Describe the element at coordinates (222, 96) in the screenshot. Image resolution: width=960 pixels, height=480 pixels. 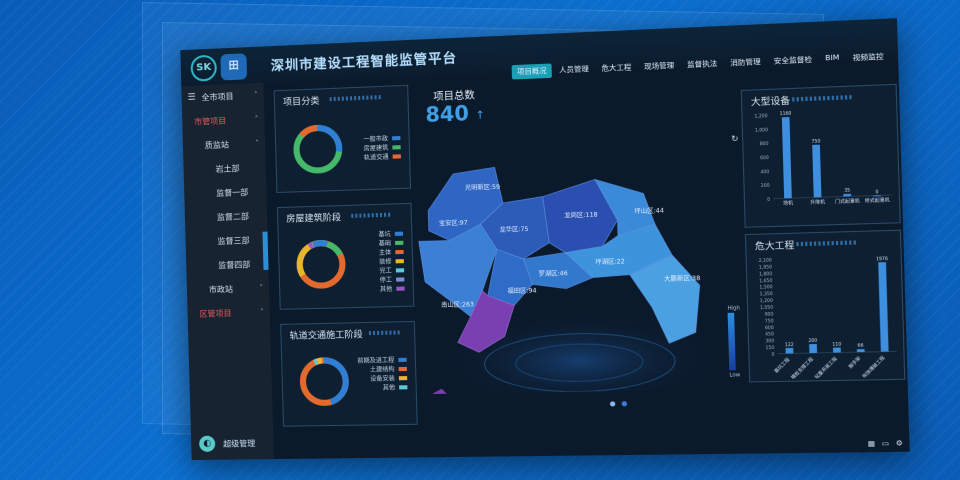
I see `sidebar-item: ☰ 全市项目 ˄` at that location.